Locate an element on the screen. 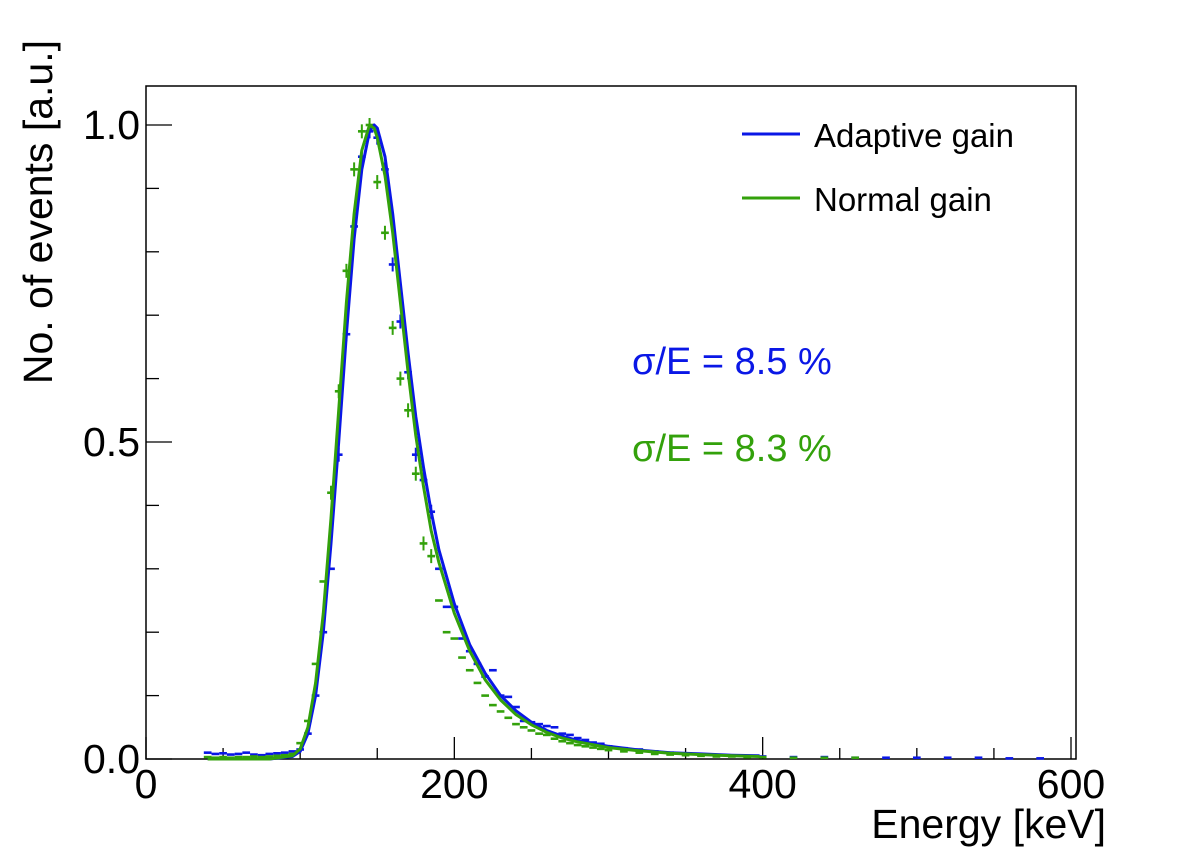 The image size is (1196, 865). x-axis-label: Energy [keV] is located at coordinates (988, 824).